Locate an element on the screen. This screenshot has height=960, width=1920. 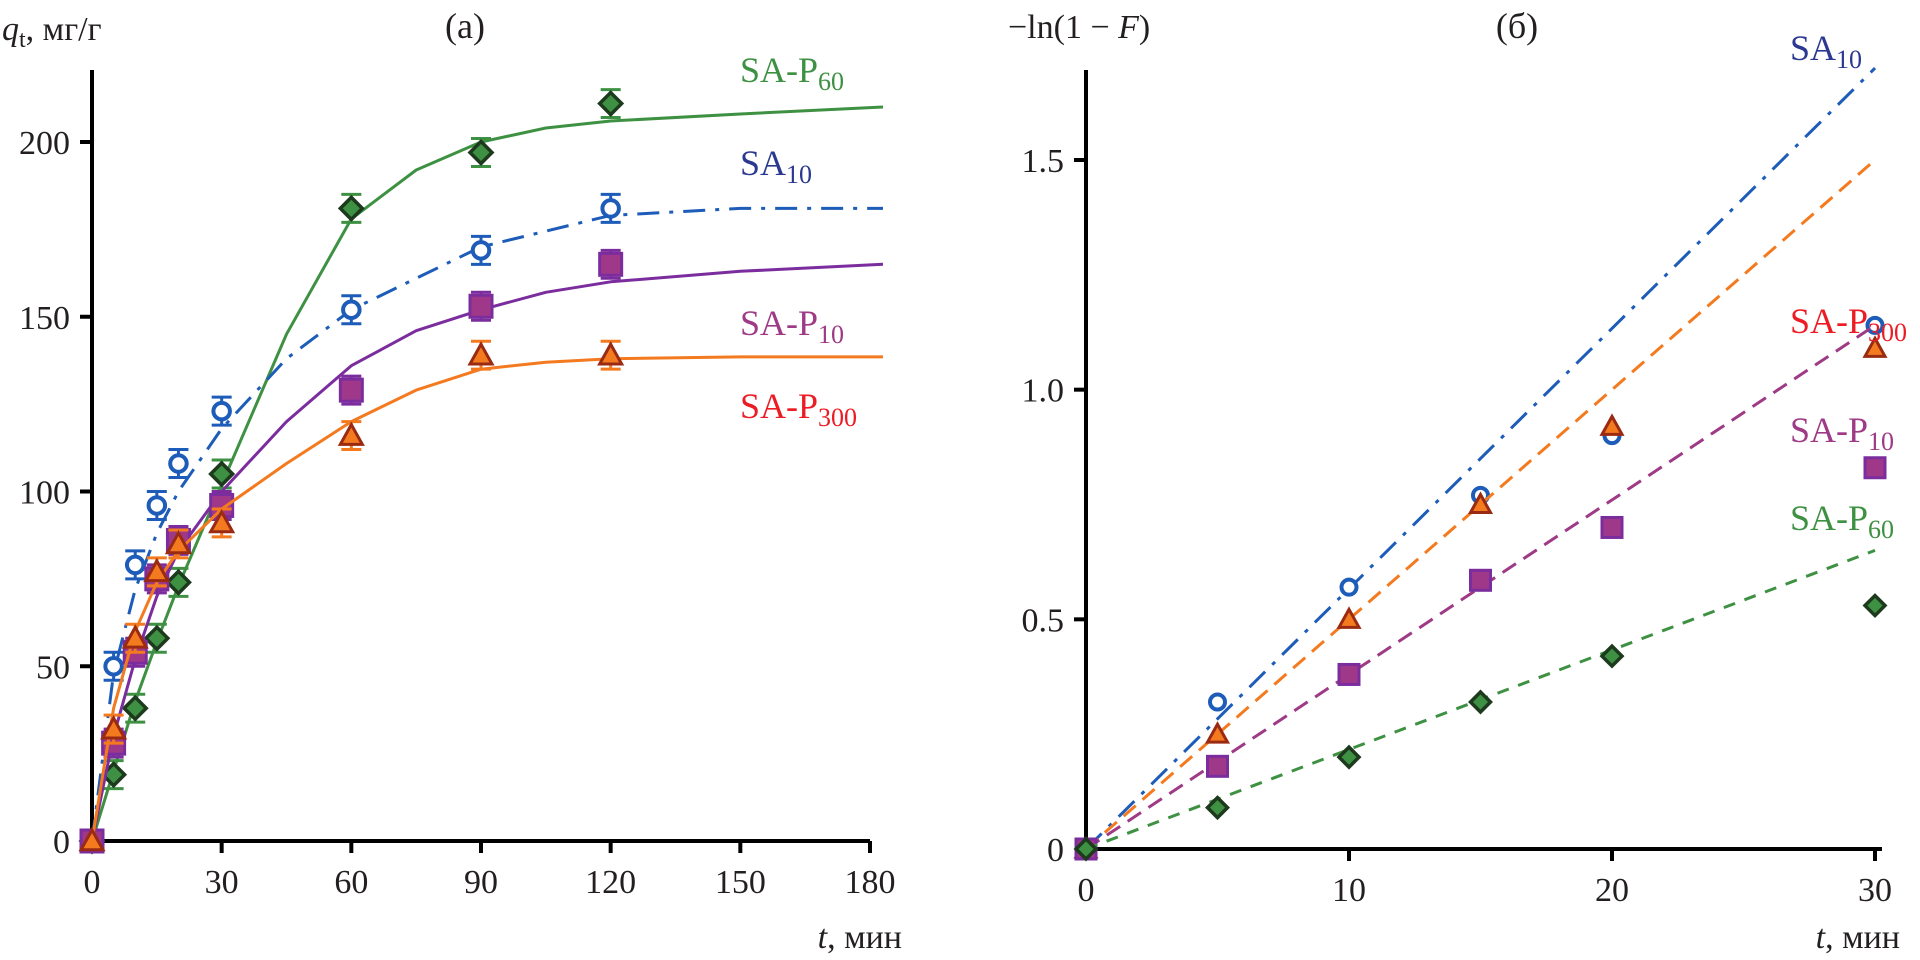
ylabel-var: F is located at coordinates (1128, 27).